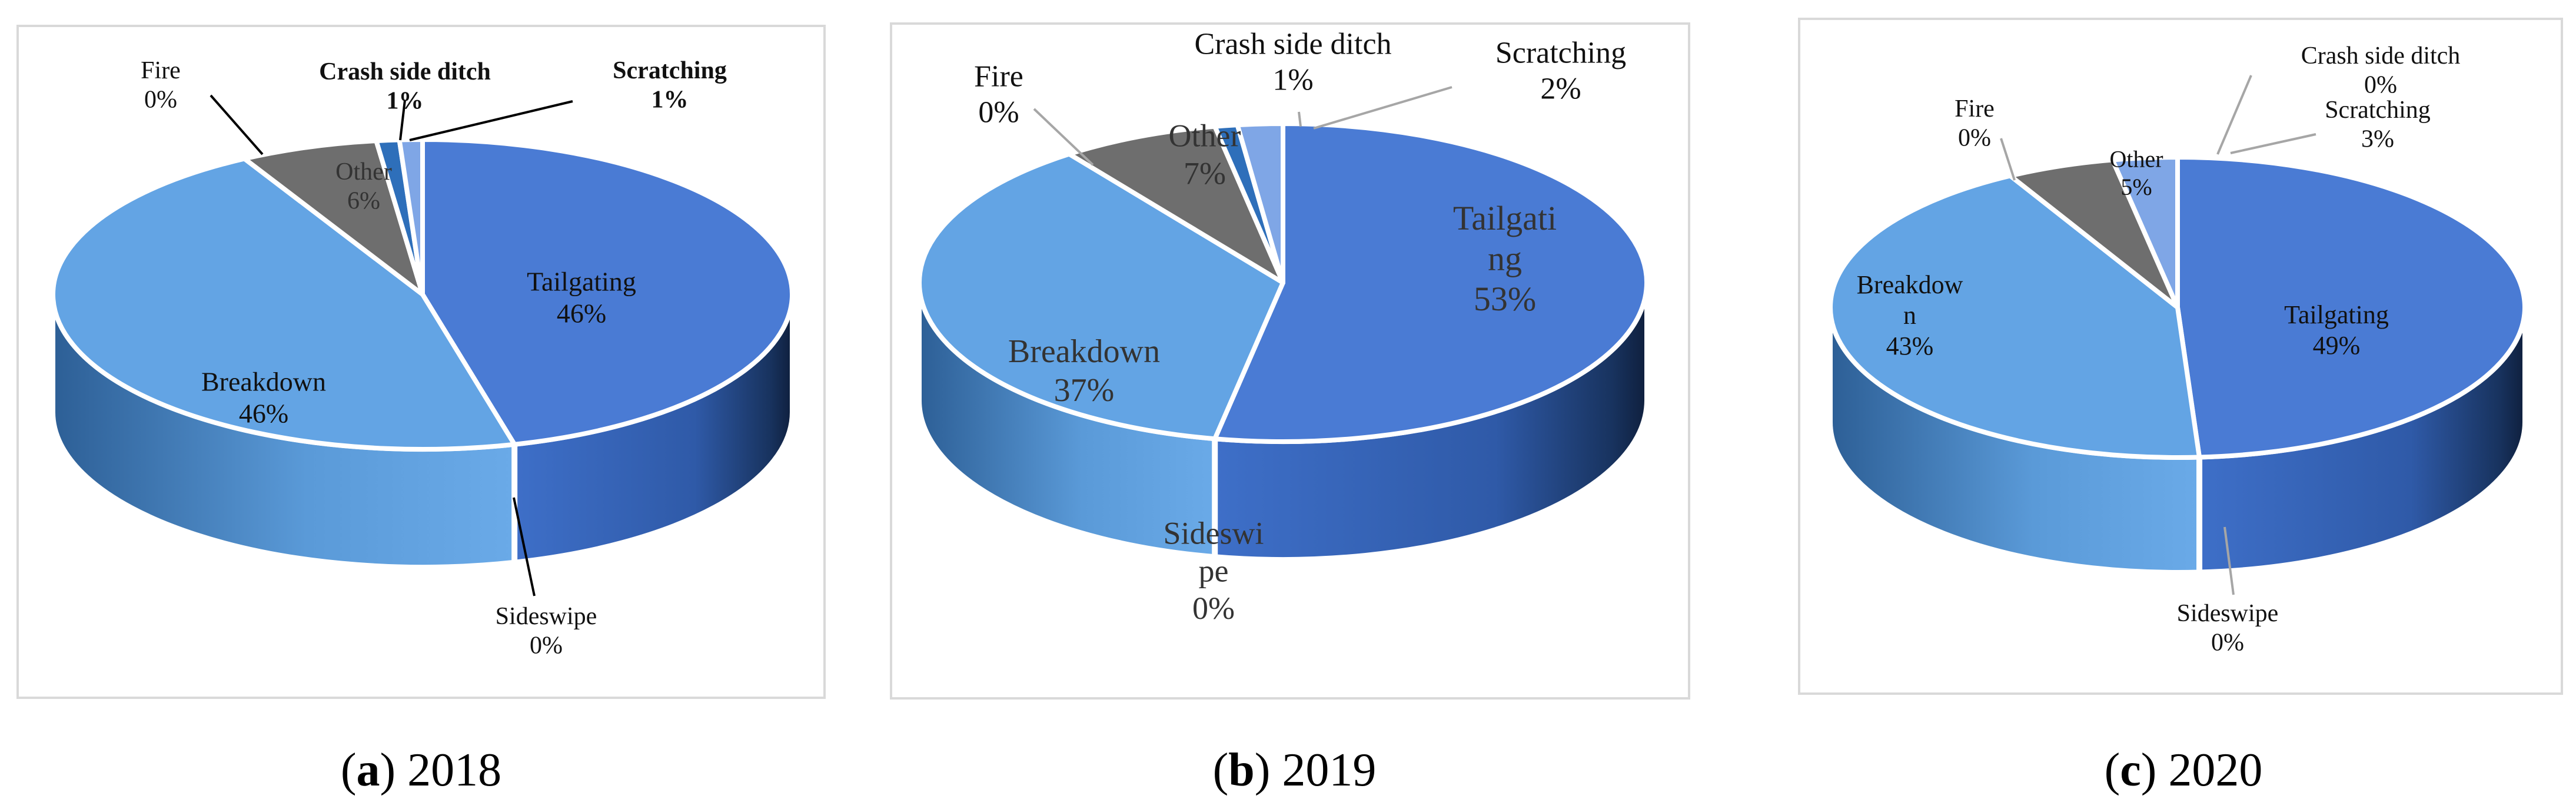 This screenshot has height=812, width=2576. What do you see at coordinates (1505, 299) in the screenshot?
I see `slice-value-tailgating: 53%` at bounding box center [1505, 299].